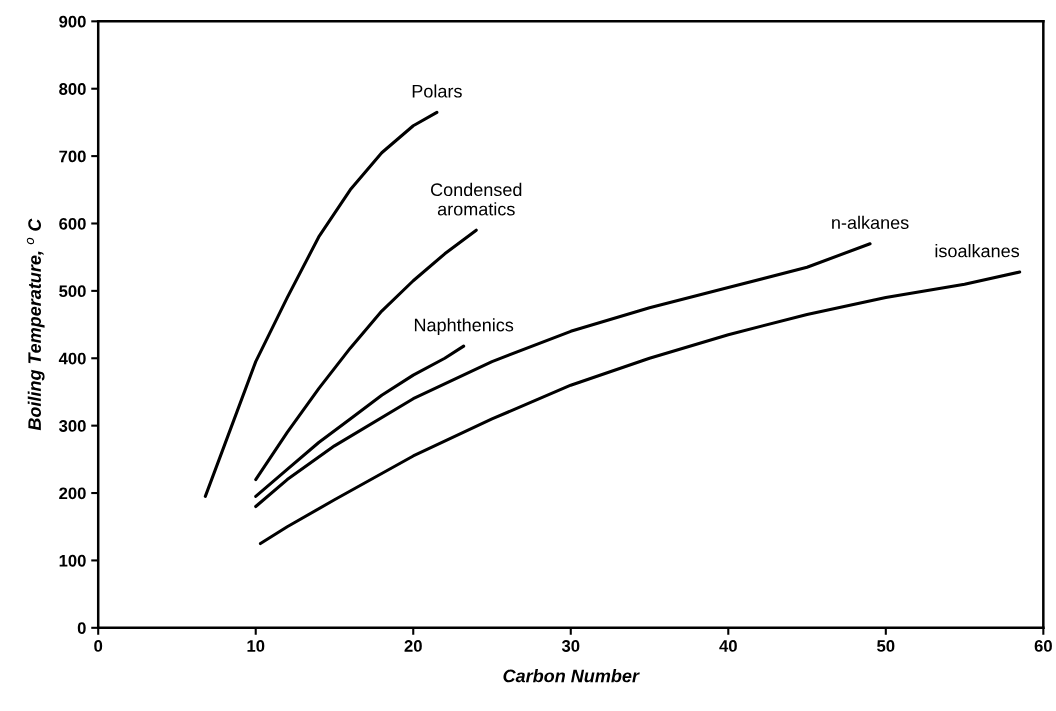 The image size is (1056, 711). I want to click on y-axis-title: Boiling Temperature, $^{o}$ C, so click(35, 324).